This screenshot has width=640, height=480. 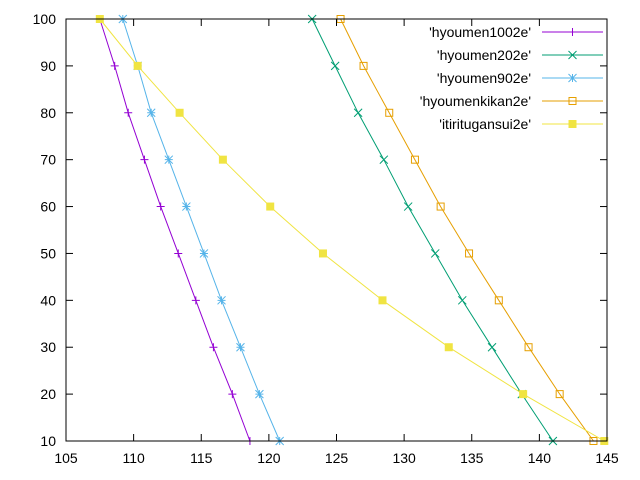 I want to click on x-tick-label: 145, so click(x=607, y=458).